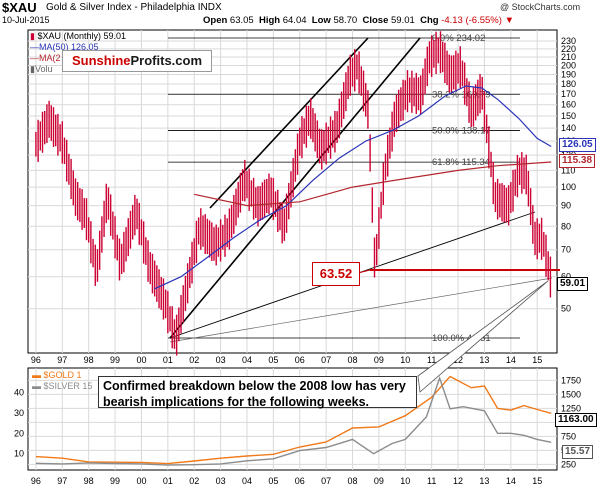 This screenshot has width=600, height=500. I want to click on fibonacci-label: 61.8% 115.34, so click(461, 162).